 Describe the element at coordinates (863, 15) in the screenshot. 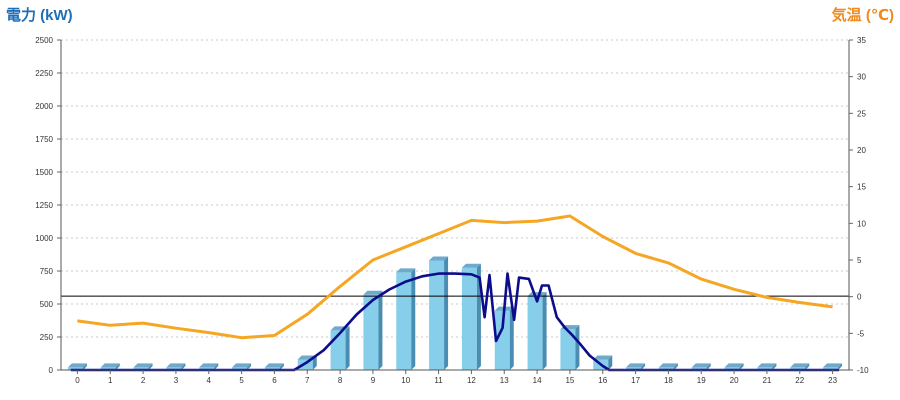

I see `right-axis-title: 気温 (℃)` at that location.